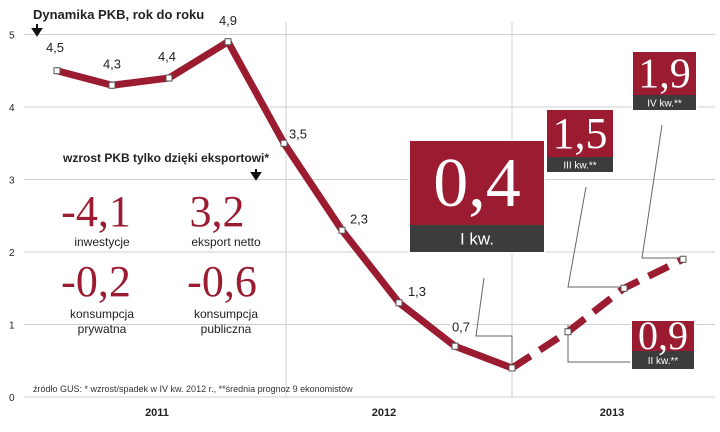 The width and height of the screenshot is (720, 432). I want to click on panel-label: eksport netto, so click(226, 242).